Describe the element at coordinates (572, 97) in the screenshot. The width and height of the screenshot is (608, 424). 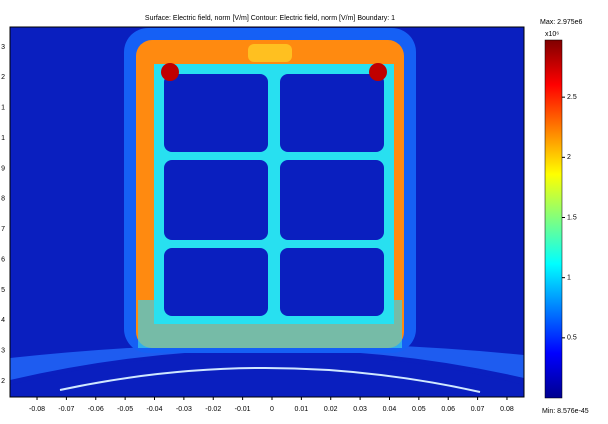
I see `colorbar-tick-label: 2.5` at that location.